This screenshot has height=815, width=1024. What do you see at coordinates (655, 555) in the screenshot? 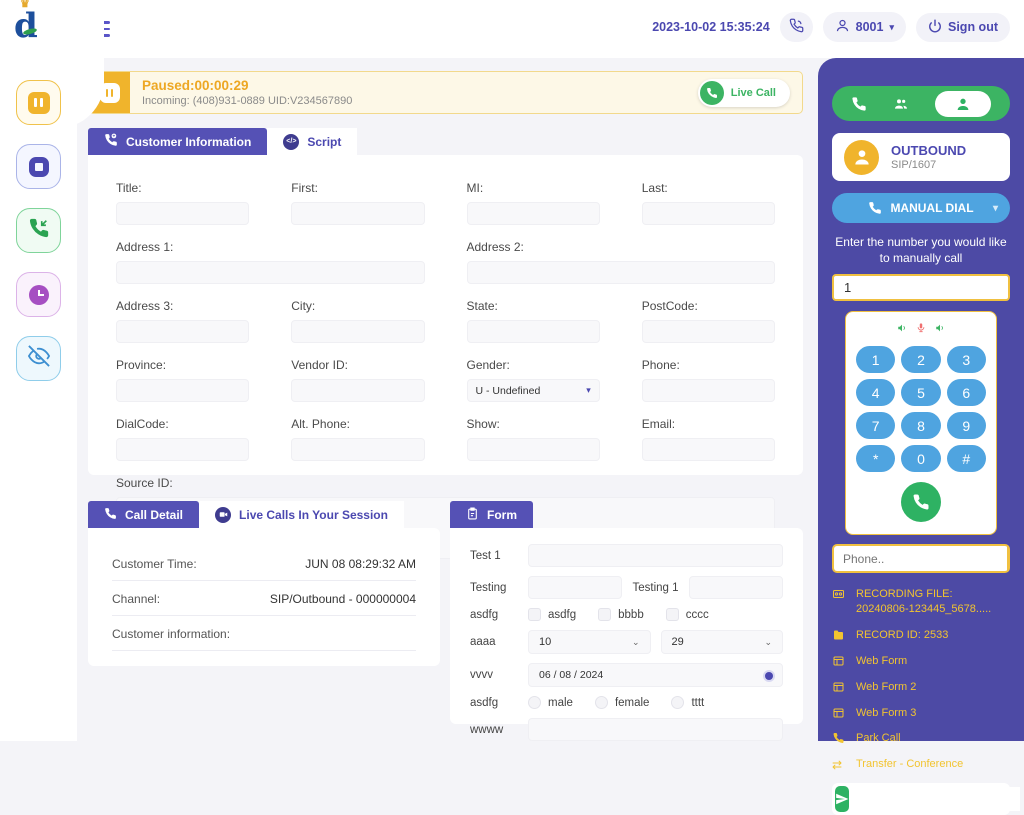
I see `test1-field` at bounding box center [655, 555].